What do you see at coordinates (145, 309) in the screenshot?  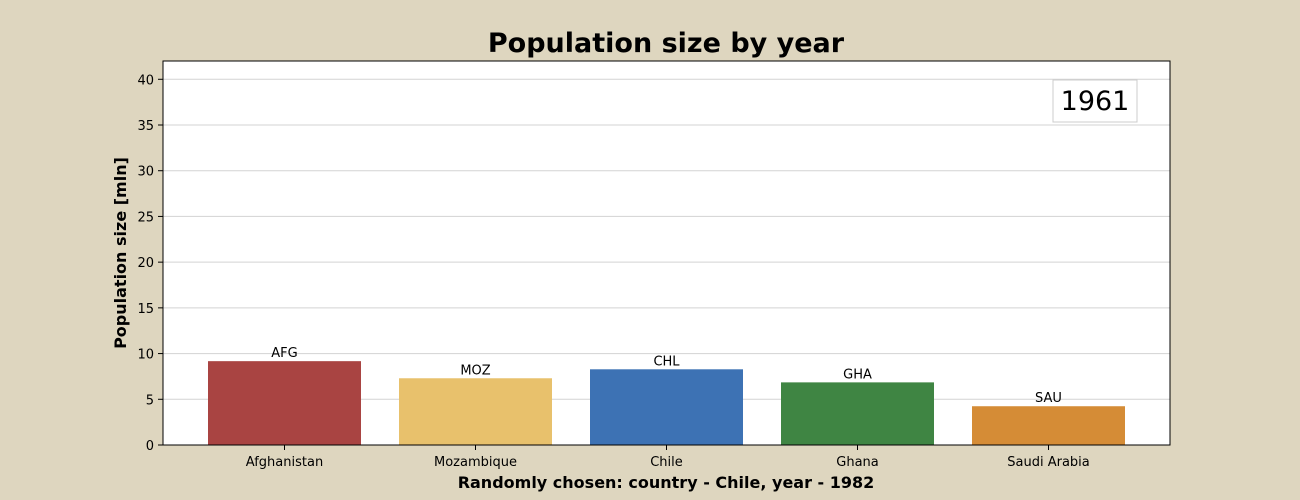 I see `y-tick-label: 15` at bounding box center [145, 309].